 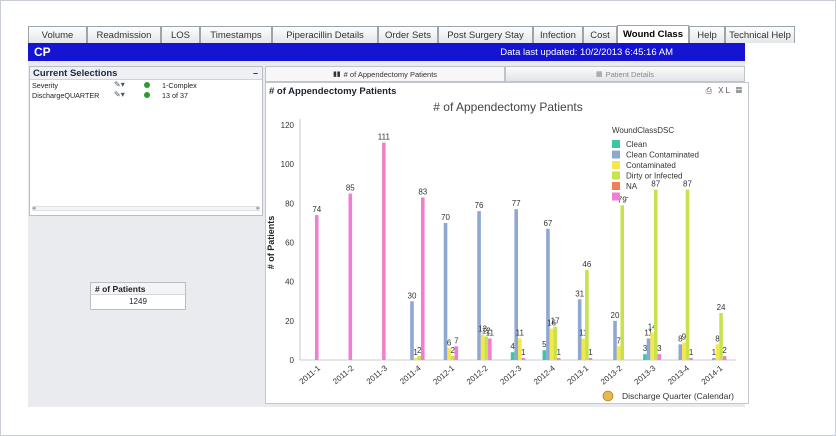 I want to click on tab-readmission: Readmission, so click(x=124, y=34).